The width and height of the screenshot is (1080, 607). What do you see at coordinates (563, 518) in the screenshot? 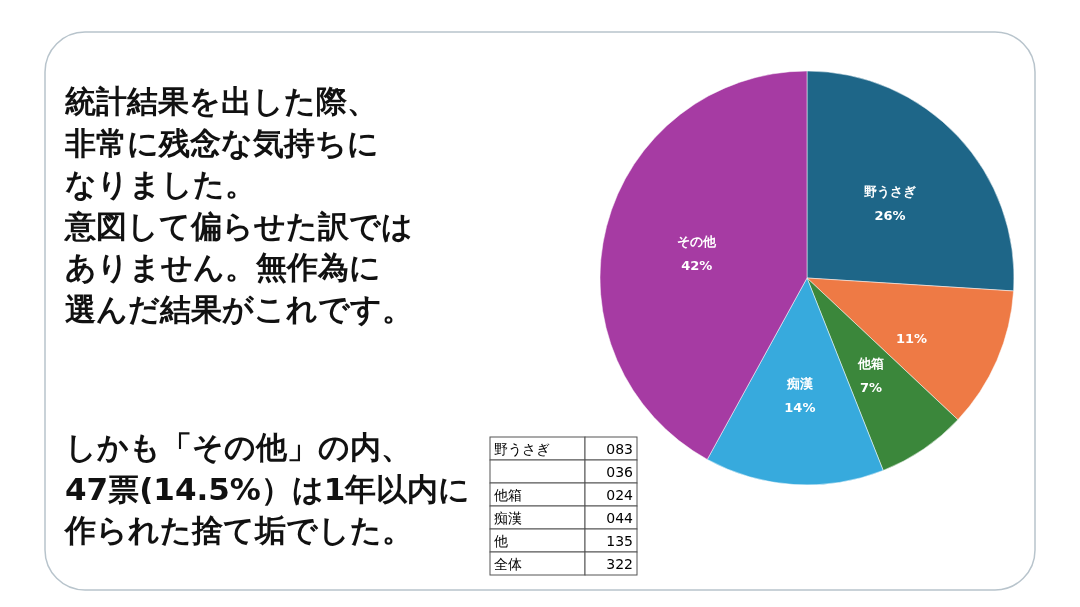
I see `text: 痴漢 044` at bounding box center [563, 518].